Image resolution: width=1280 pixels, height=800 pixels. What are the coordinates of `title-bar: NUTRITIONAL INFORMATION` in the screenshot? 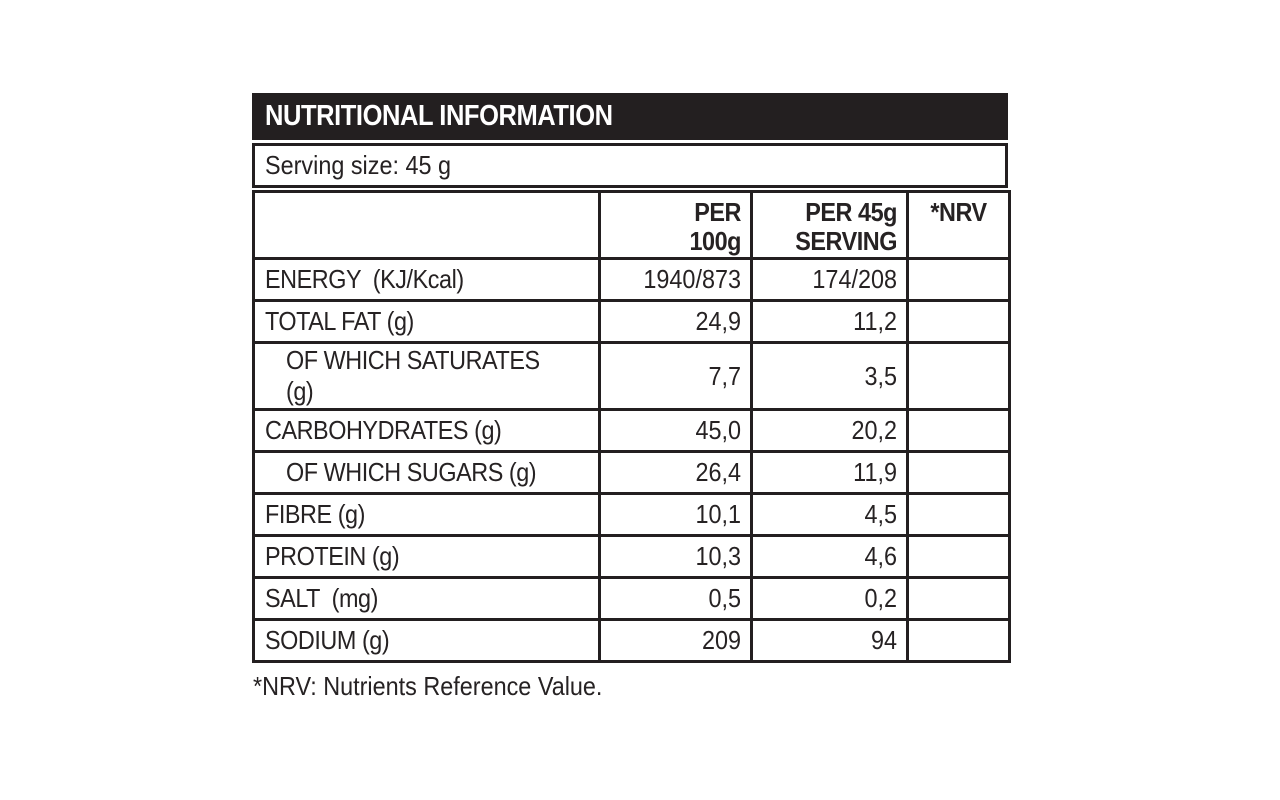 It's located at (630, 116).